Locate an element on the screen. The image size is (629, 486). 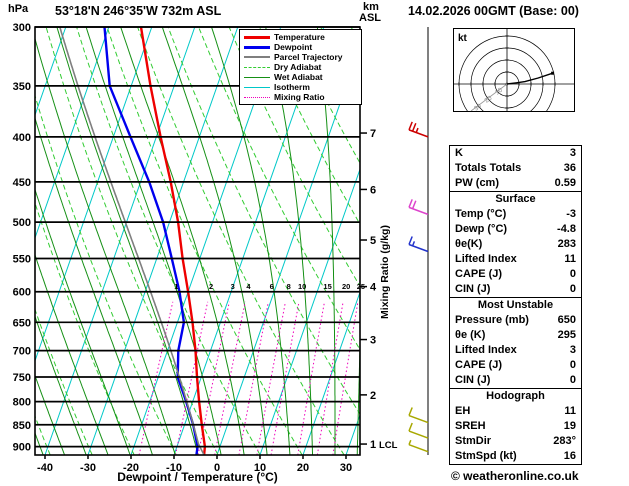
pressure-tick-label: 350 is located at coordinates (22, 87).